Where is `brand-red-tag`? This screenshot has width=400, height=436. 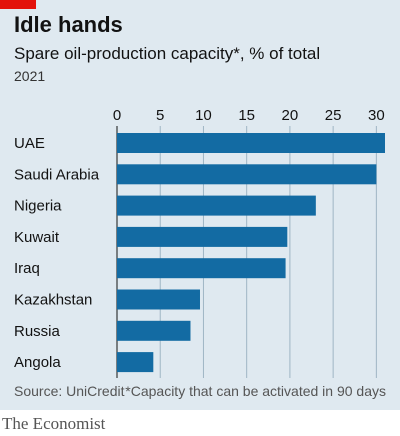
brand-red-tag is located at coordinates (18, 4).